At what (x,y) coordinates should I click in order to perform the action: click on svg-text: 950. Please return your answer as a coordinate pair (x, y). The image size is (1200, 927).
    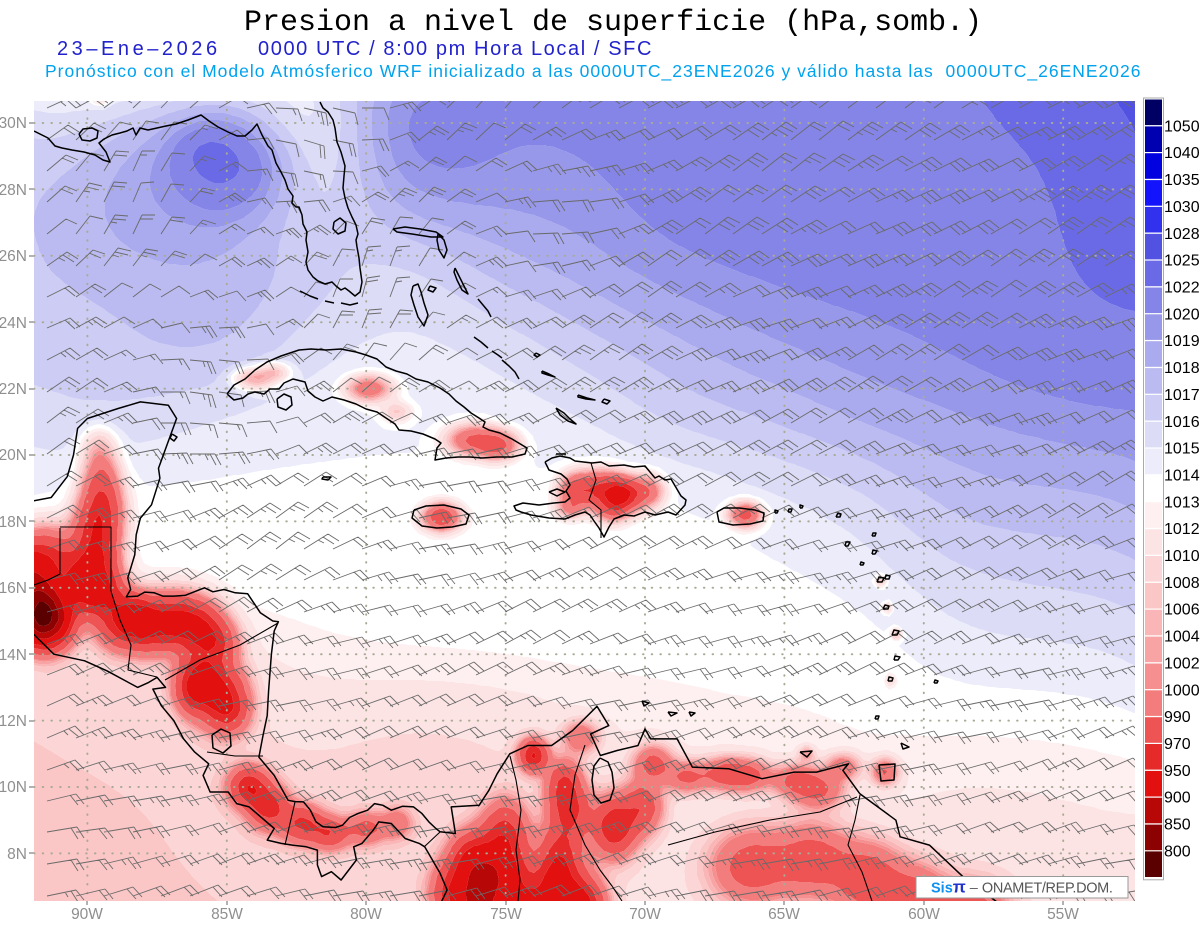
    Looking at the image, I should click on (1177, 771).